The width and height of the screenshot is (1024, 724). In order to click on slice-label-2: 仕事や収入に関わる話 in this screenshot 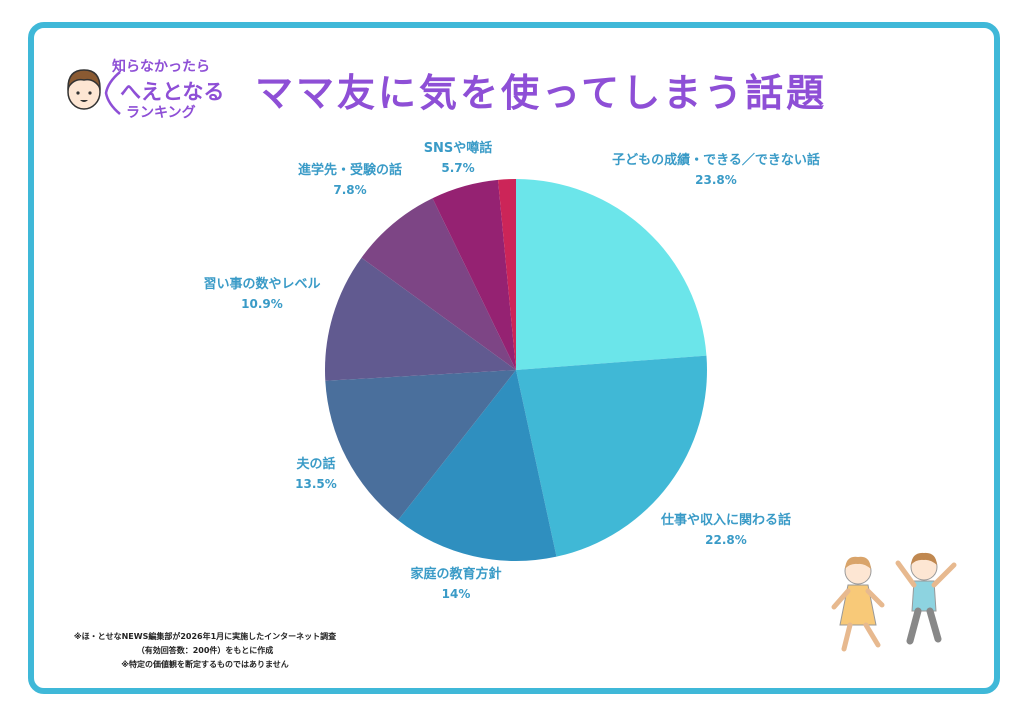, I will do `click(725, 520)`.